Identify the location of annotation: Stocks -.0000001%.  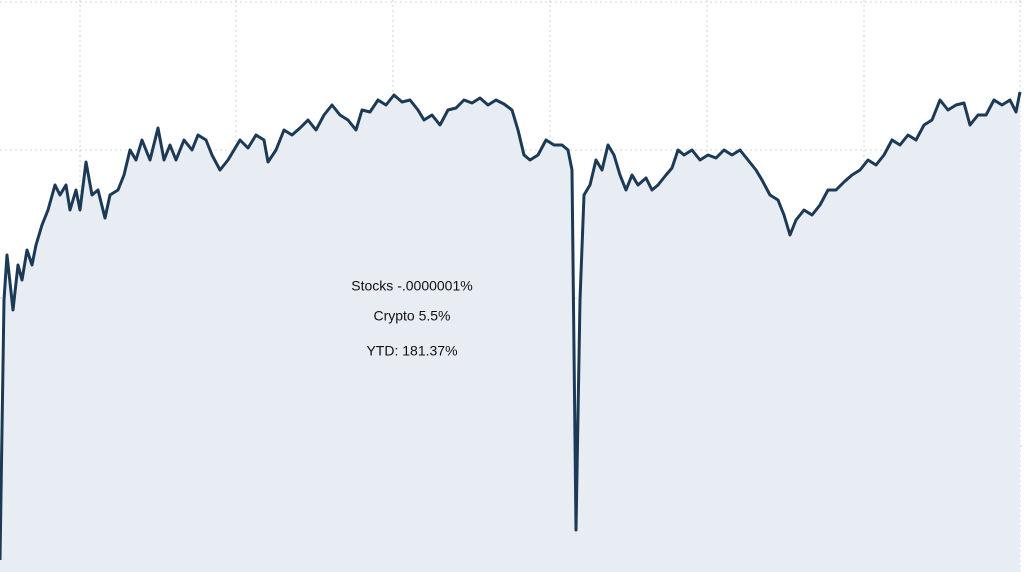
(411, 286).